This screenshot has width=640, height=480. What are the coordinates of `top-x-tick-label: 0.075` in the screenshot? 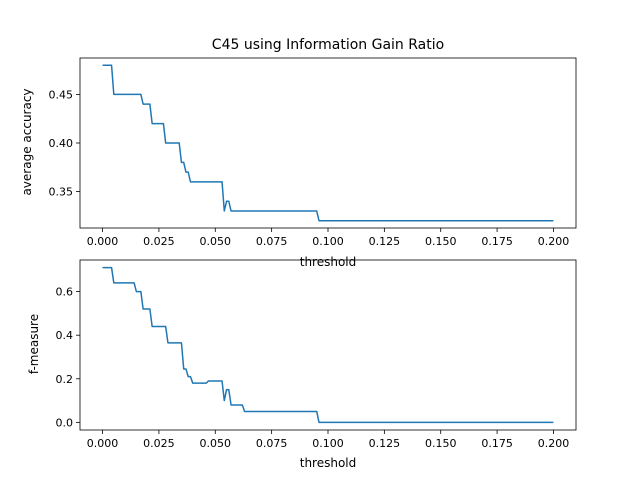 It's located at (272, 241).